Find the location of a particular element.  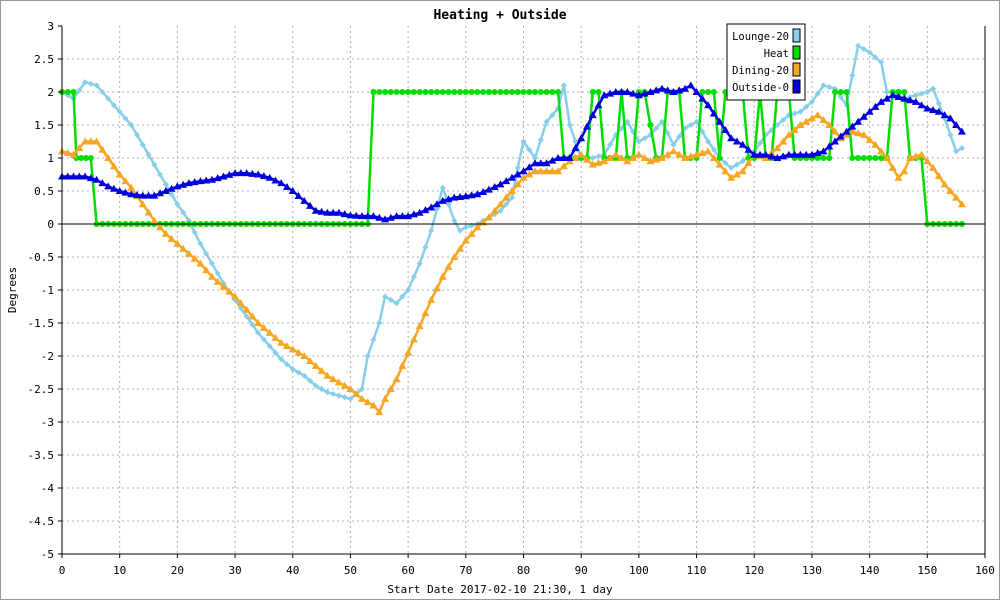

x-tick-label: 70 is located at coordinates (465, 570).